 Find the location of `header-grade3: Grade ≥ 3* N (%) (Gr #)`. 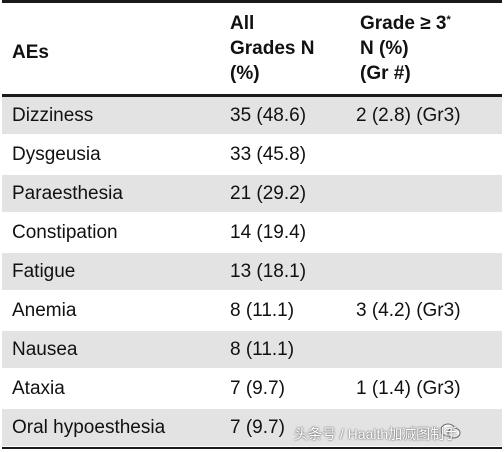

header-grade3: Grade ≥ 3* N (%) (Gr #) is located at coordinates (430, 48).